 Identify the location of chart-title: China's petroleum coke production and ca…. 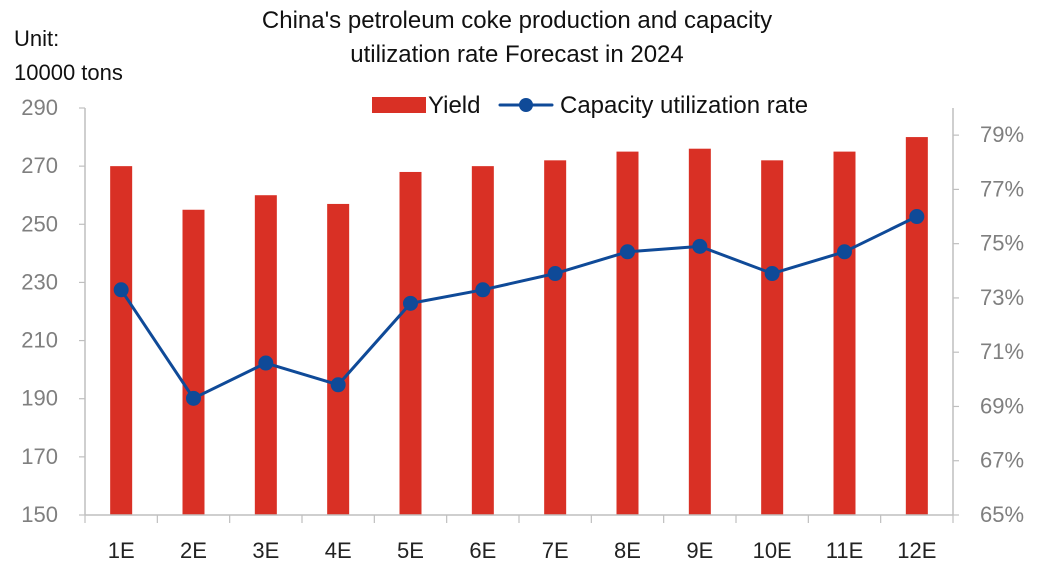
(517, 37).